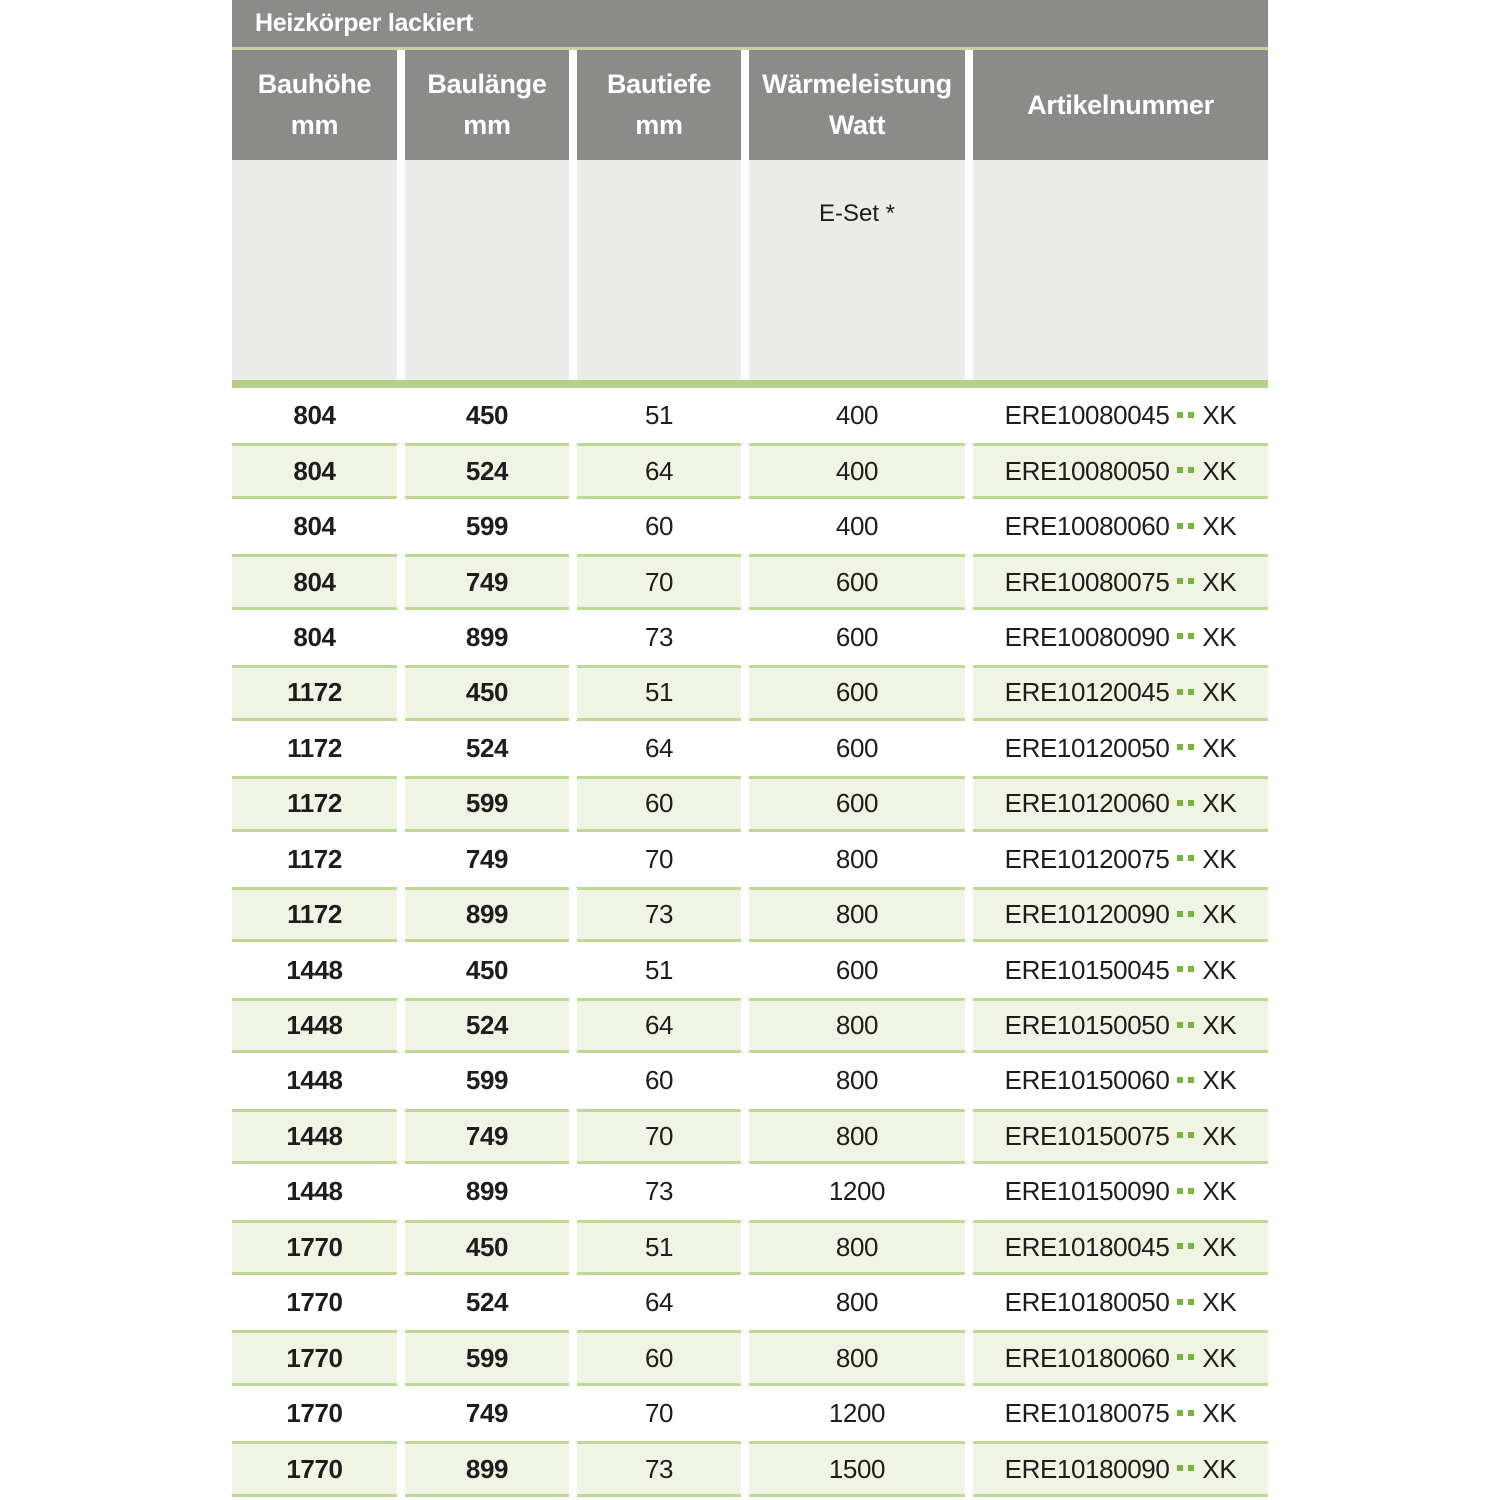 This screenshot has width=1500, height=1500. I want to click on cell-artikelnummer: ERE10150090 XK, so click(1120, 1191).